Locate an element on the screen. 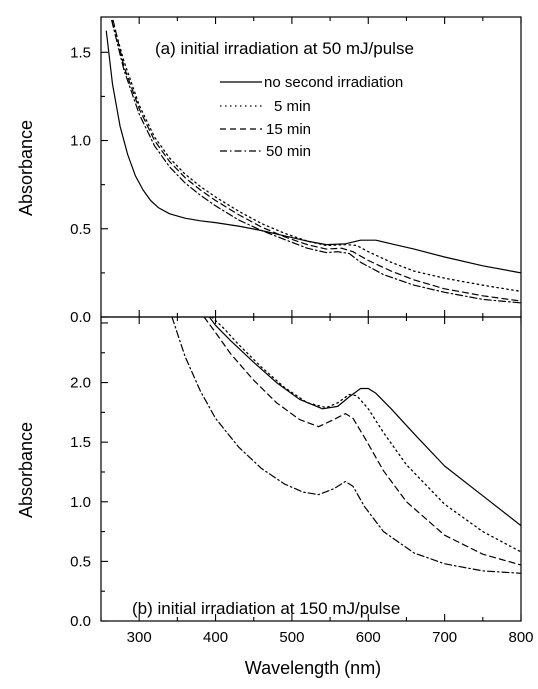 This screenshot has height=689, width=538. panel-b-x-tick-label: 400 is located at coordinates (215, 637).